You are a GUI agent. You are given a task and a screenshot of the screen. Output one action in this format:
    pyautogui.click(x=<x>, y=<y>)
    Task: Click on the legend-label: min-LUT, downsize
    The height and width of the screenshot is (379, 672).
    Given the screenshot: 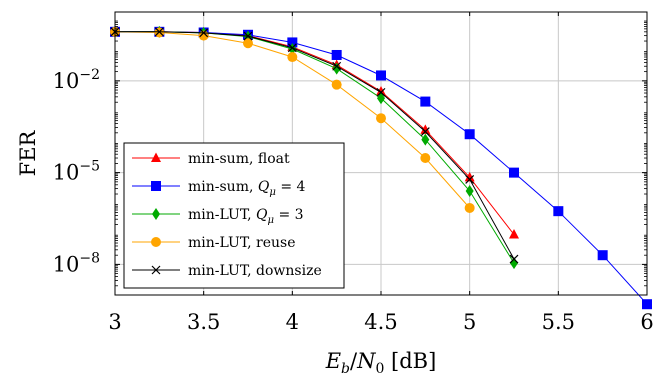 What is the action you would take?
    pyautogui.click(x=255, y=271)
    